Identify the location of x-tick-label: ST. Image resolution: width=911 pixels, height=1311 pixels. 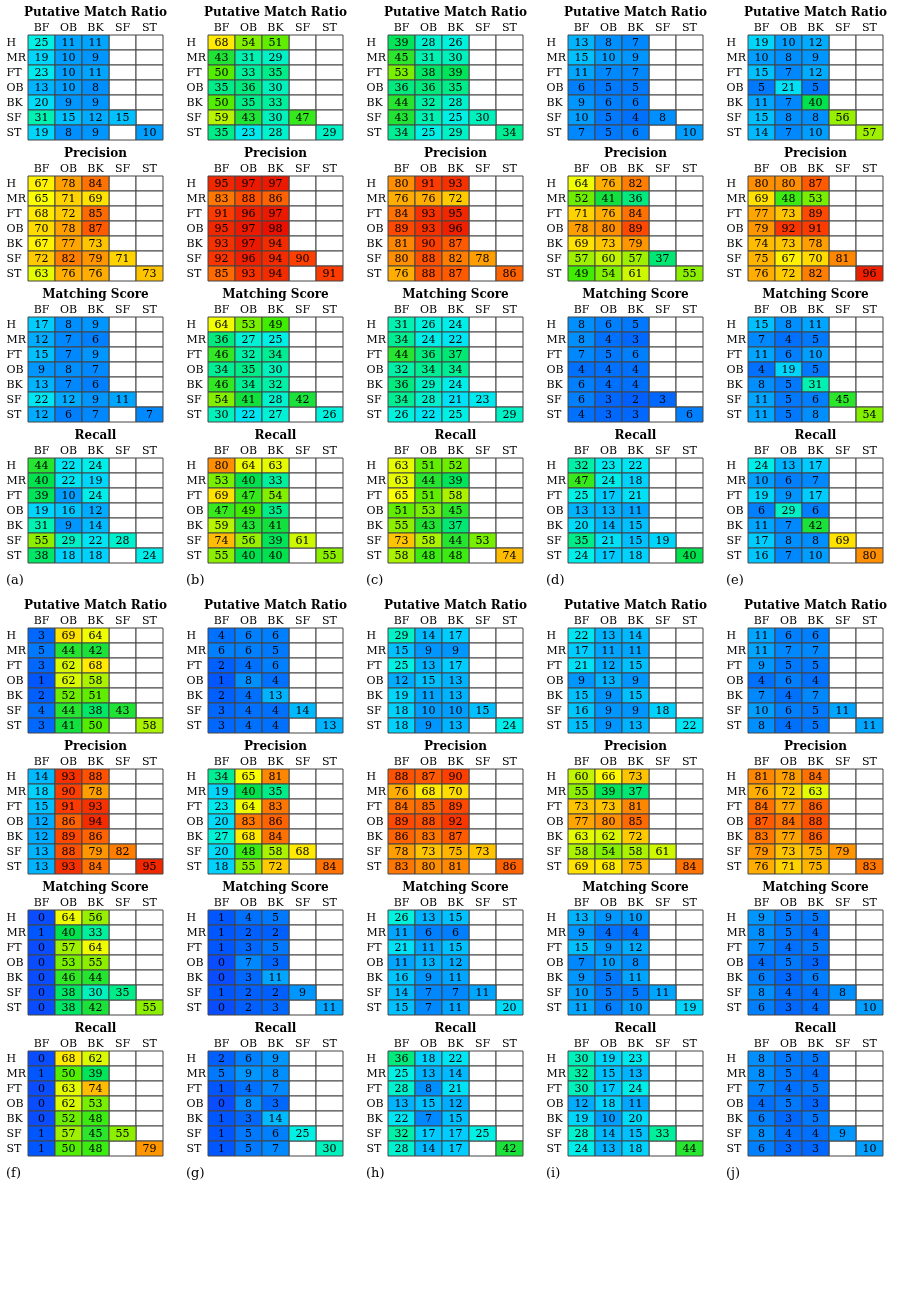
(330, 761).